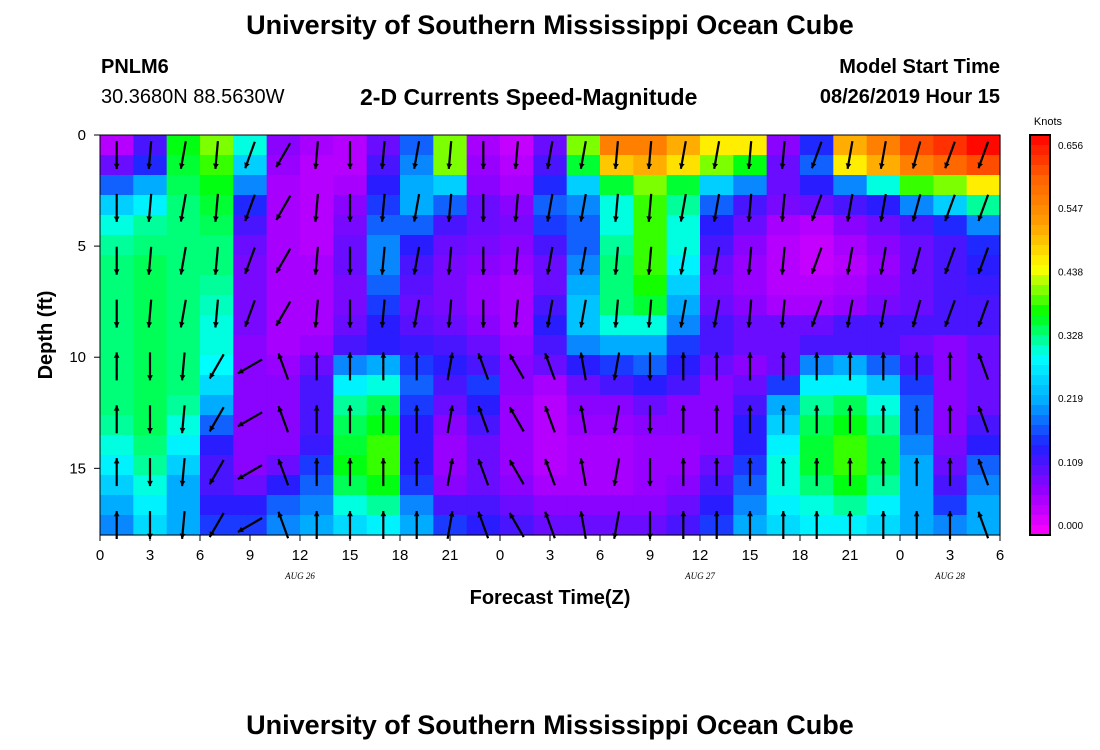  I want to click on x-tick-label: 12, so click(300, 555).